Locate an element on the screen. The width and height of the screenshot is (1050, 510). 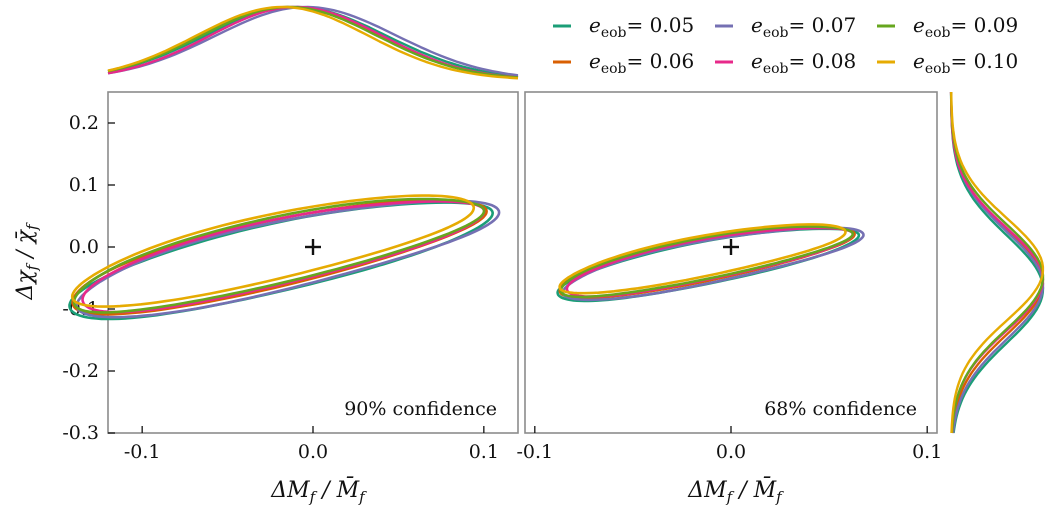
legend-label: eeob= 0.08 is located at coordinates (803, 63).